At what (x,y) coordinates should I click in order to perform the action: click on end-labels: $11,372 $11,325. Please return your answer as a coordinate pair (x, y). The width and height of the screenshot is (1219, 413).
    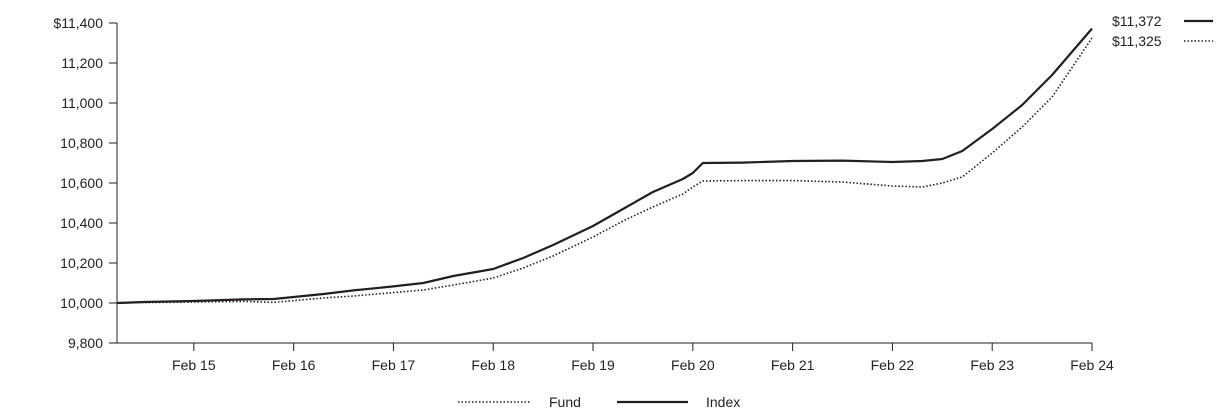
    Looking at the image, I should click on (1162, 31).